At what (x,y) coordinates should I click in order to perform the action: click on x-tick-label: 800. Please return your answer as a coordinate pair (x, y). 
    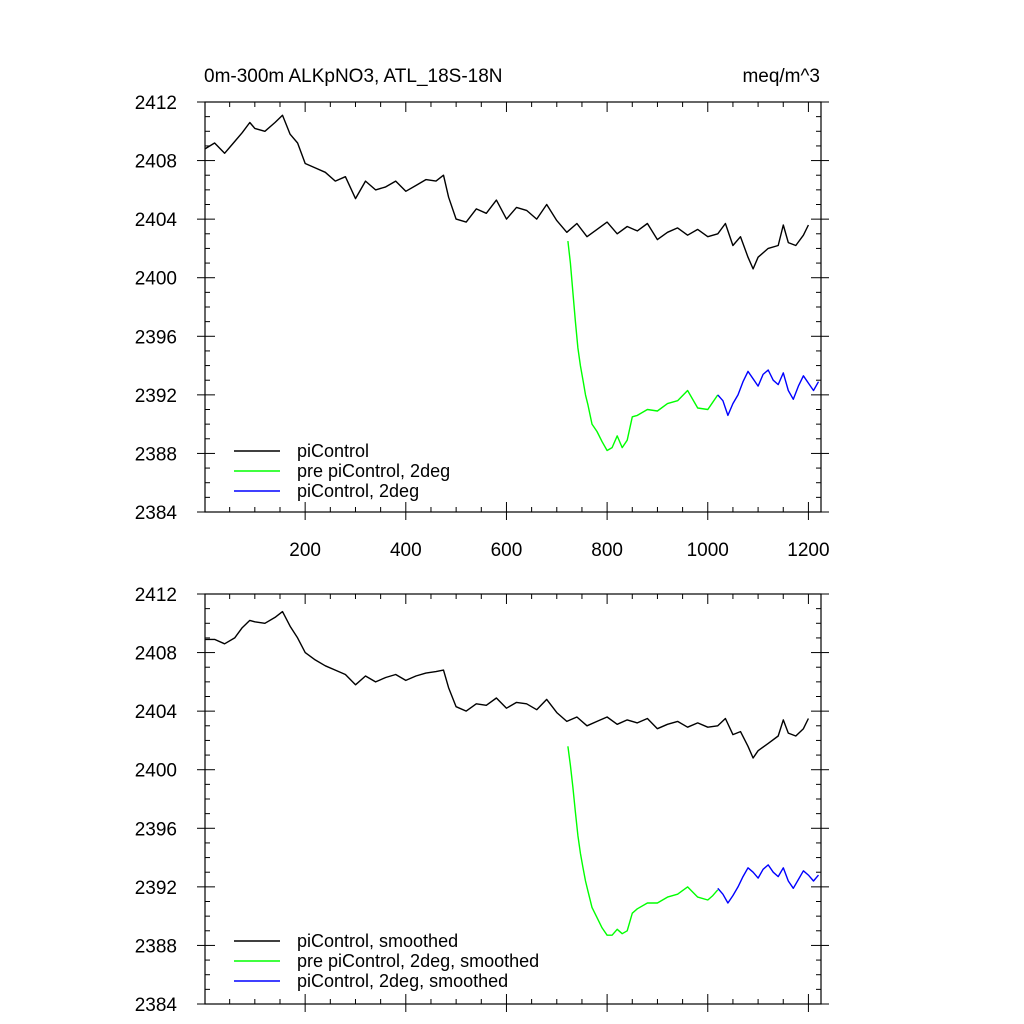
    Looking at the image, I should click on (607, 550).